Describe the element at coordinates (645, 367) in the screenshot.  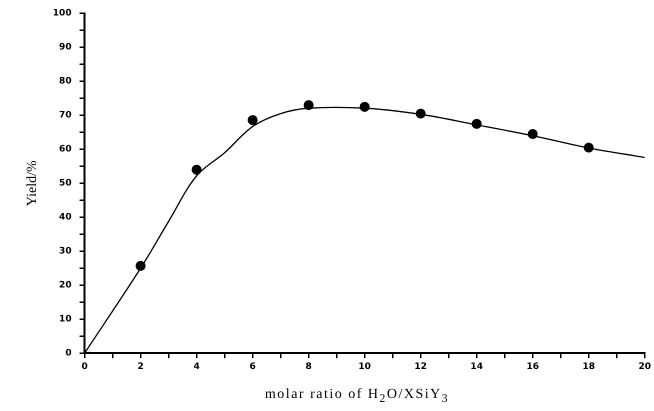
I see `x-tick-label: 20` at that location.